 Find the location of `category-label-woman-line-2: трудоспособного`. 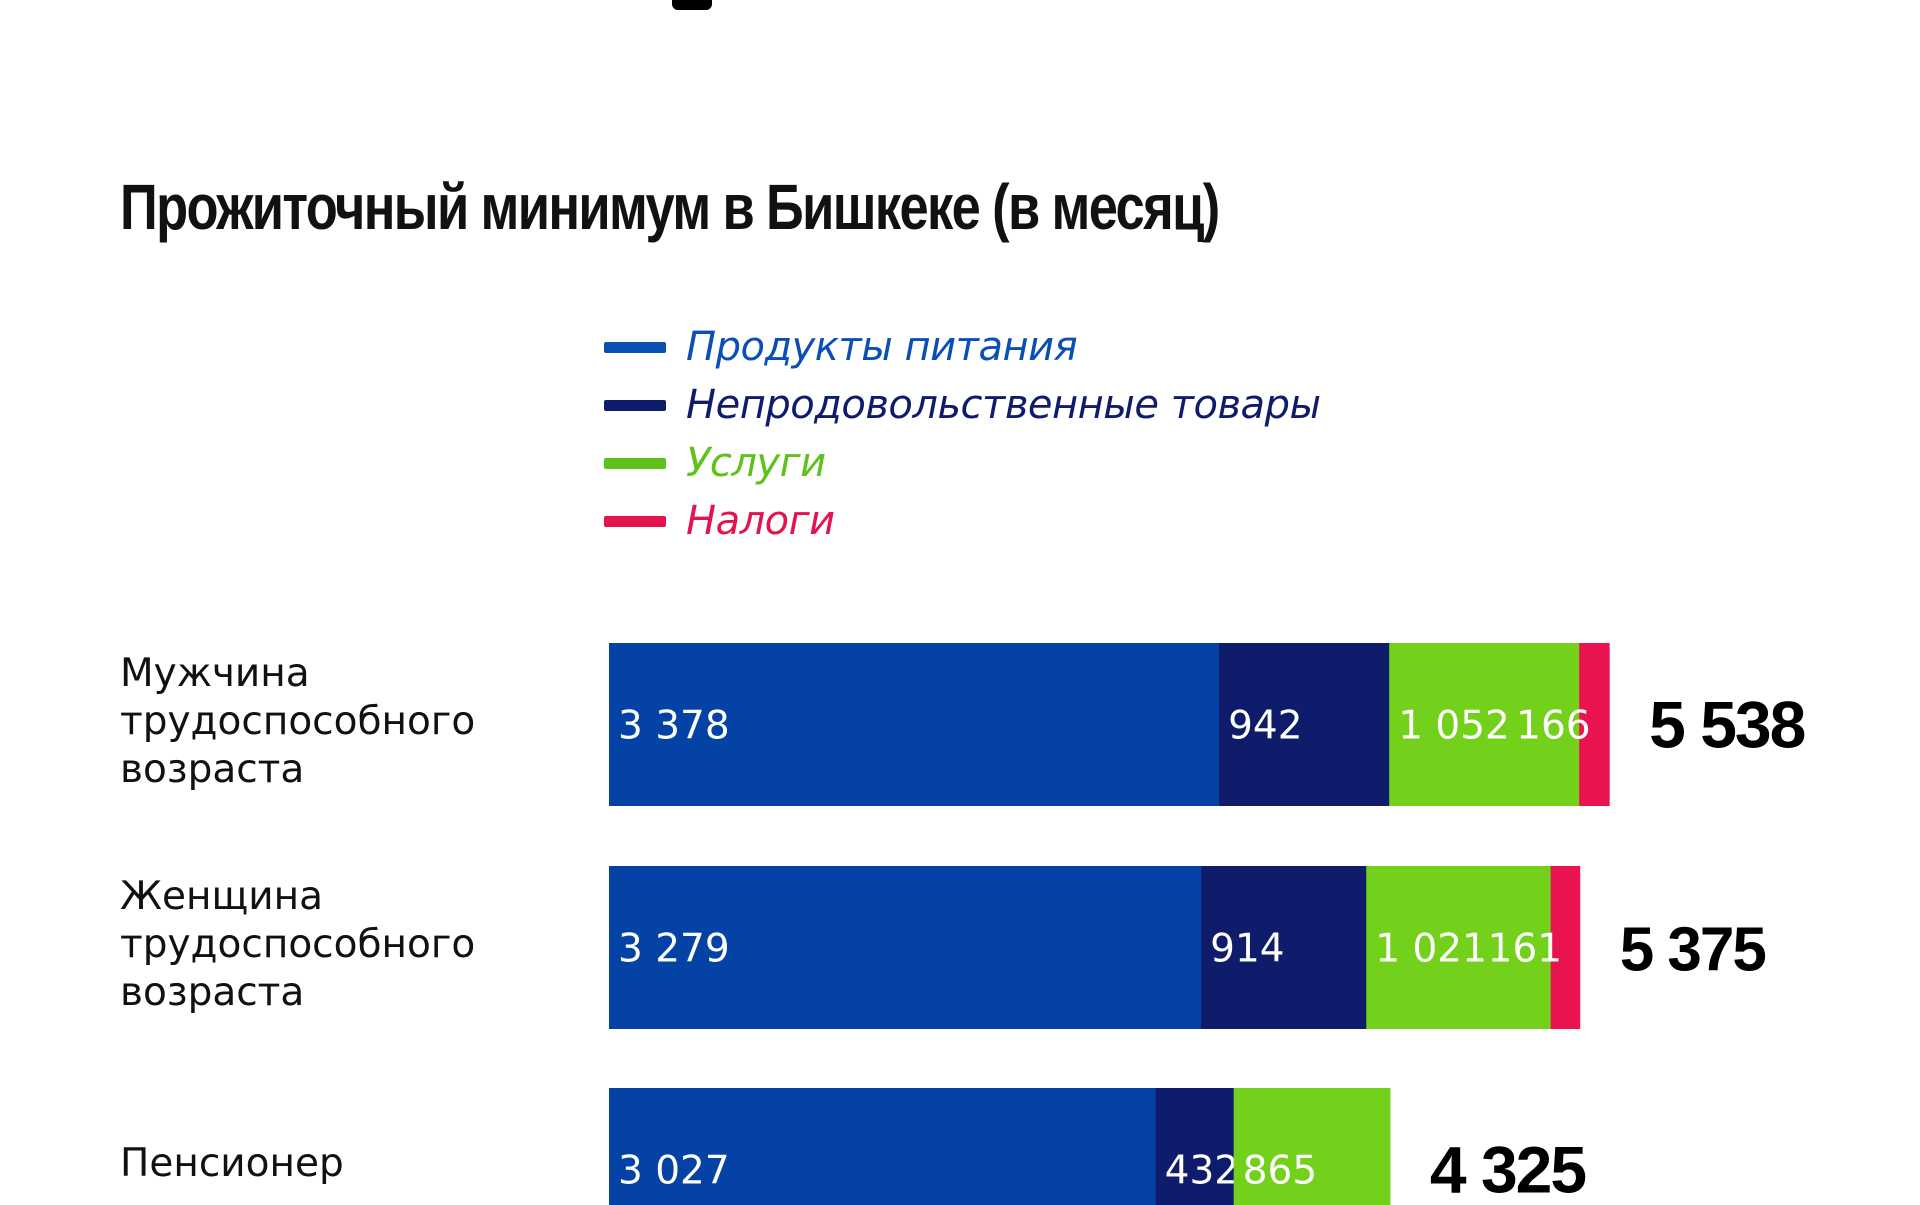

category-label-woman-line-2: трудоспособного is located at coordinates (298, 944).